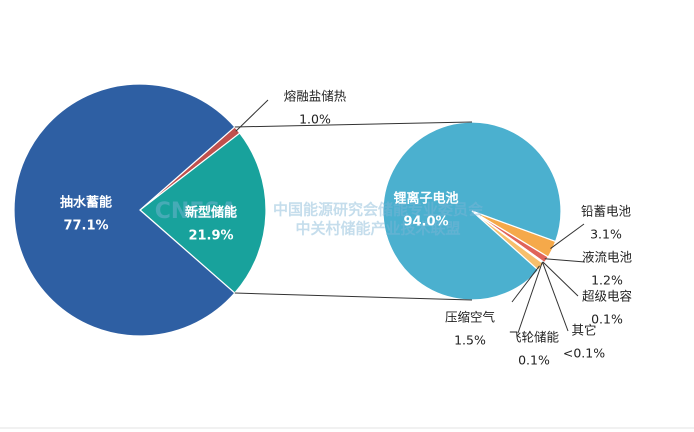 The height and width of the screenshot is (432, 694). Describe the element at coordinates (425, 222) in the screenshot. I see `value-label: 94.0%` at that location.